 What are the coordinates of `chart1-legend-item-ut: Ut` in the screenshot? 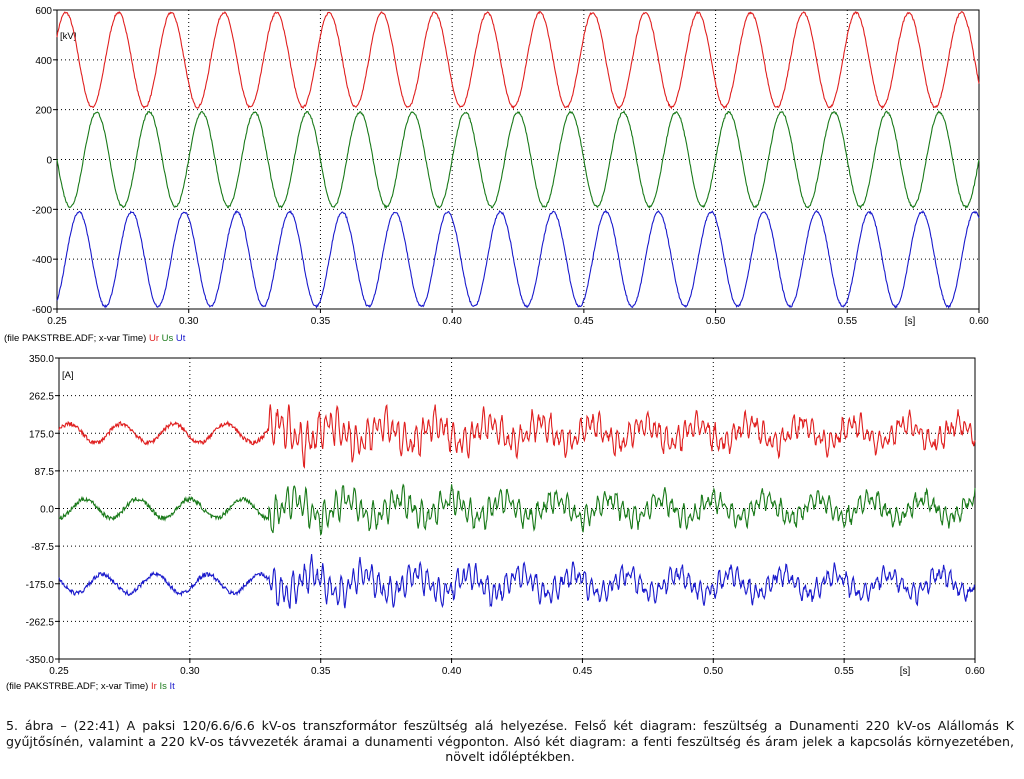 It's located at (181, 338).